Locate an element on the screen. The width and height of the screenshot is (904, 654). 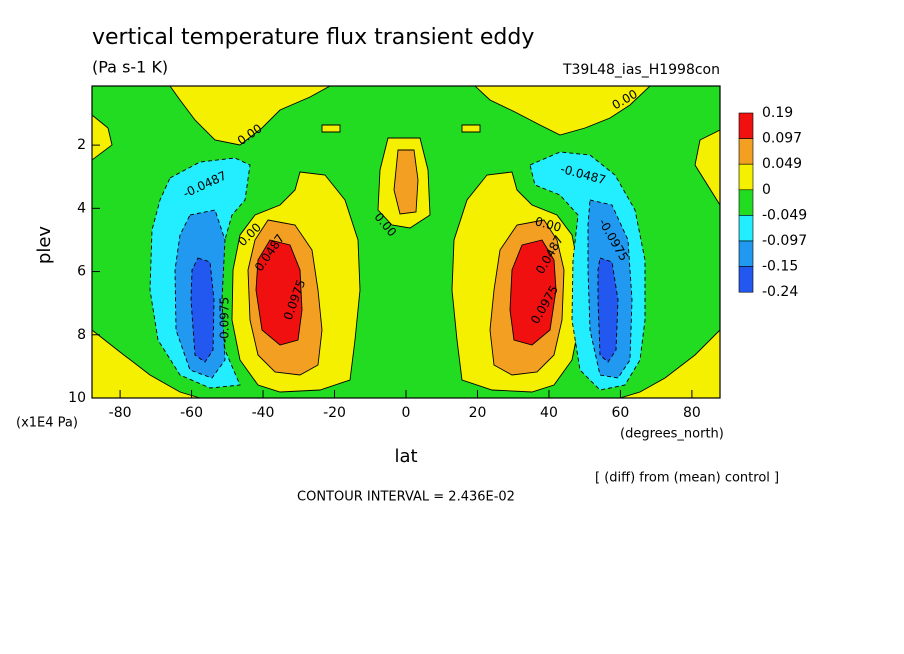
colorbar-label: -0.097 is located at coordinates (784, 241).